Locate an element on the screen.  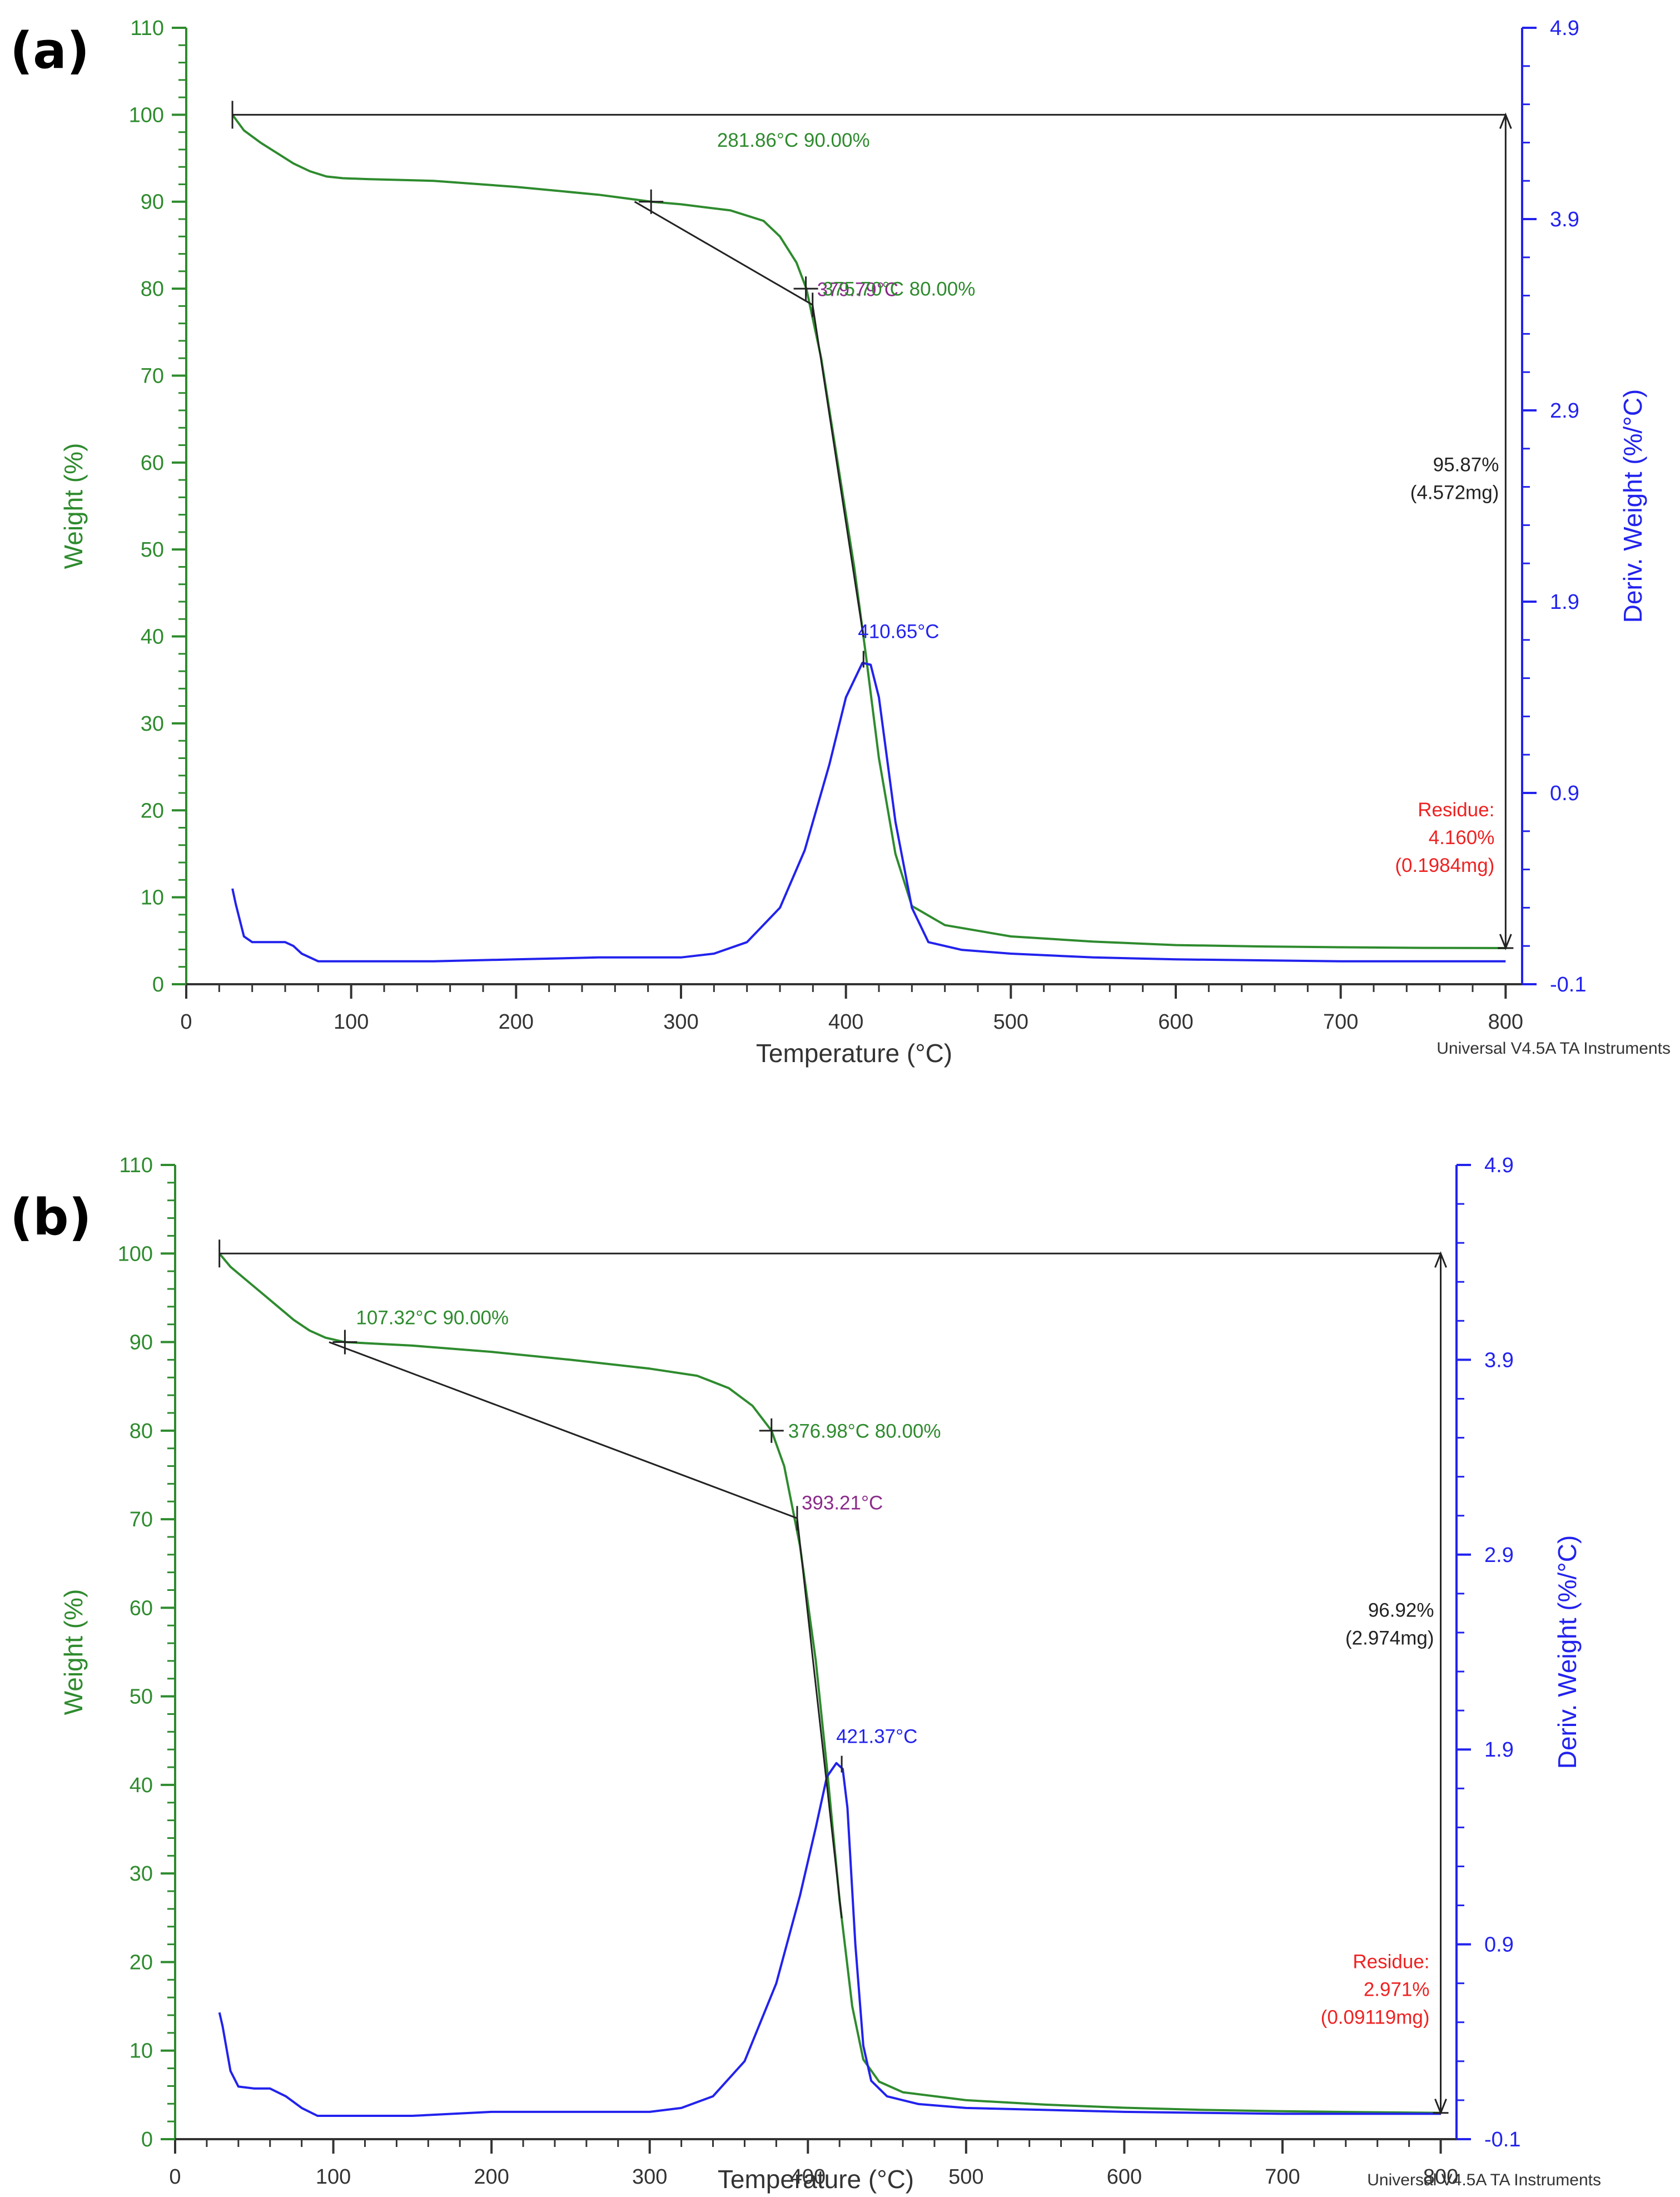
x-tick-label-a-800: 800 is located at coordinates (1505, 1022).